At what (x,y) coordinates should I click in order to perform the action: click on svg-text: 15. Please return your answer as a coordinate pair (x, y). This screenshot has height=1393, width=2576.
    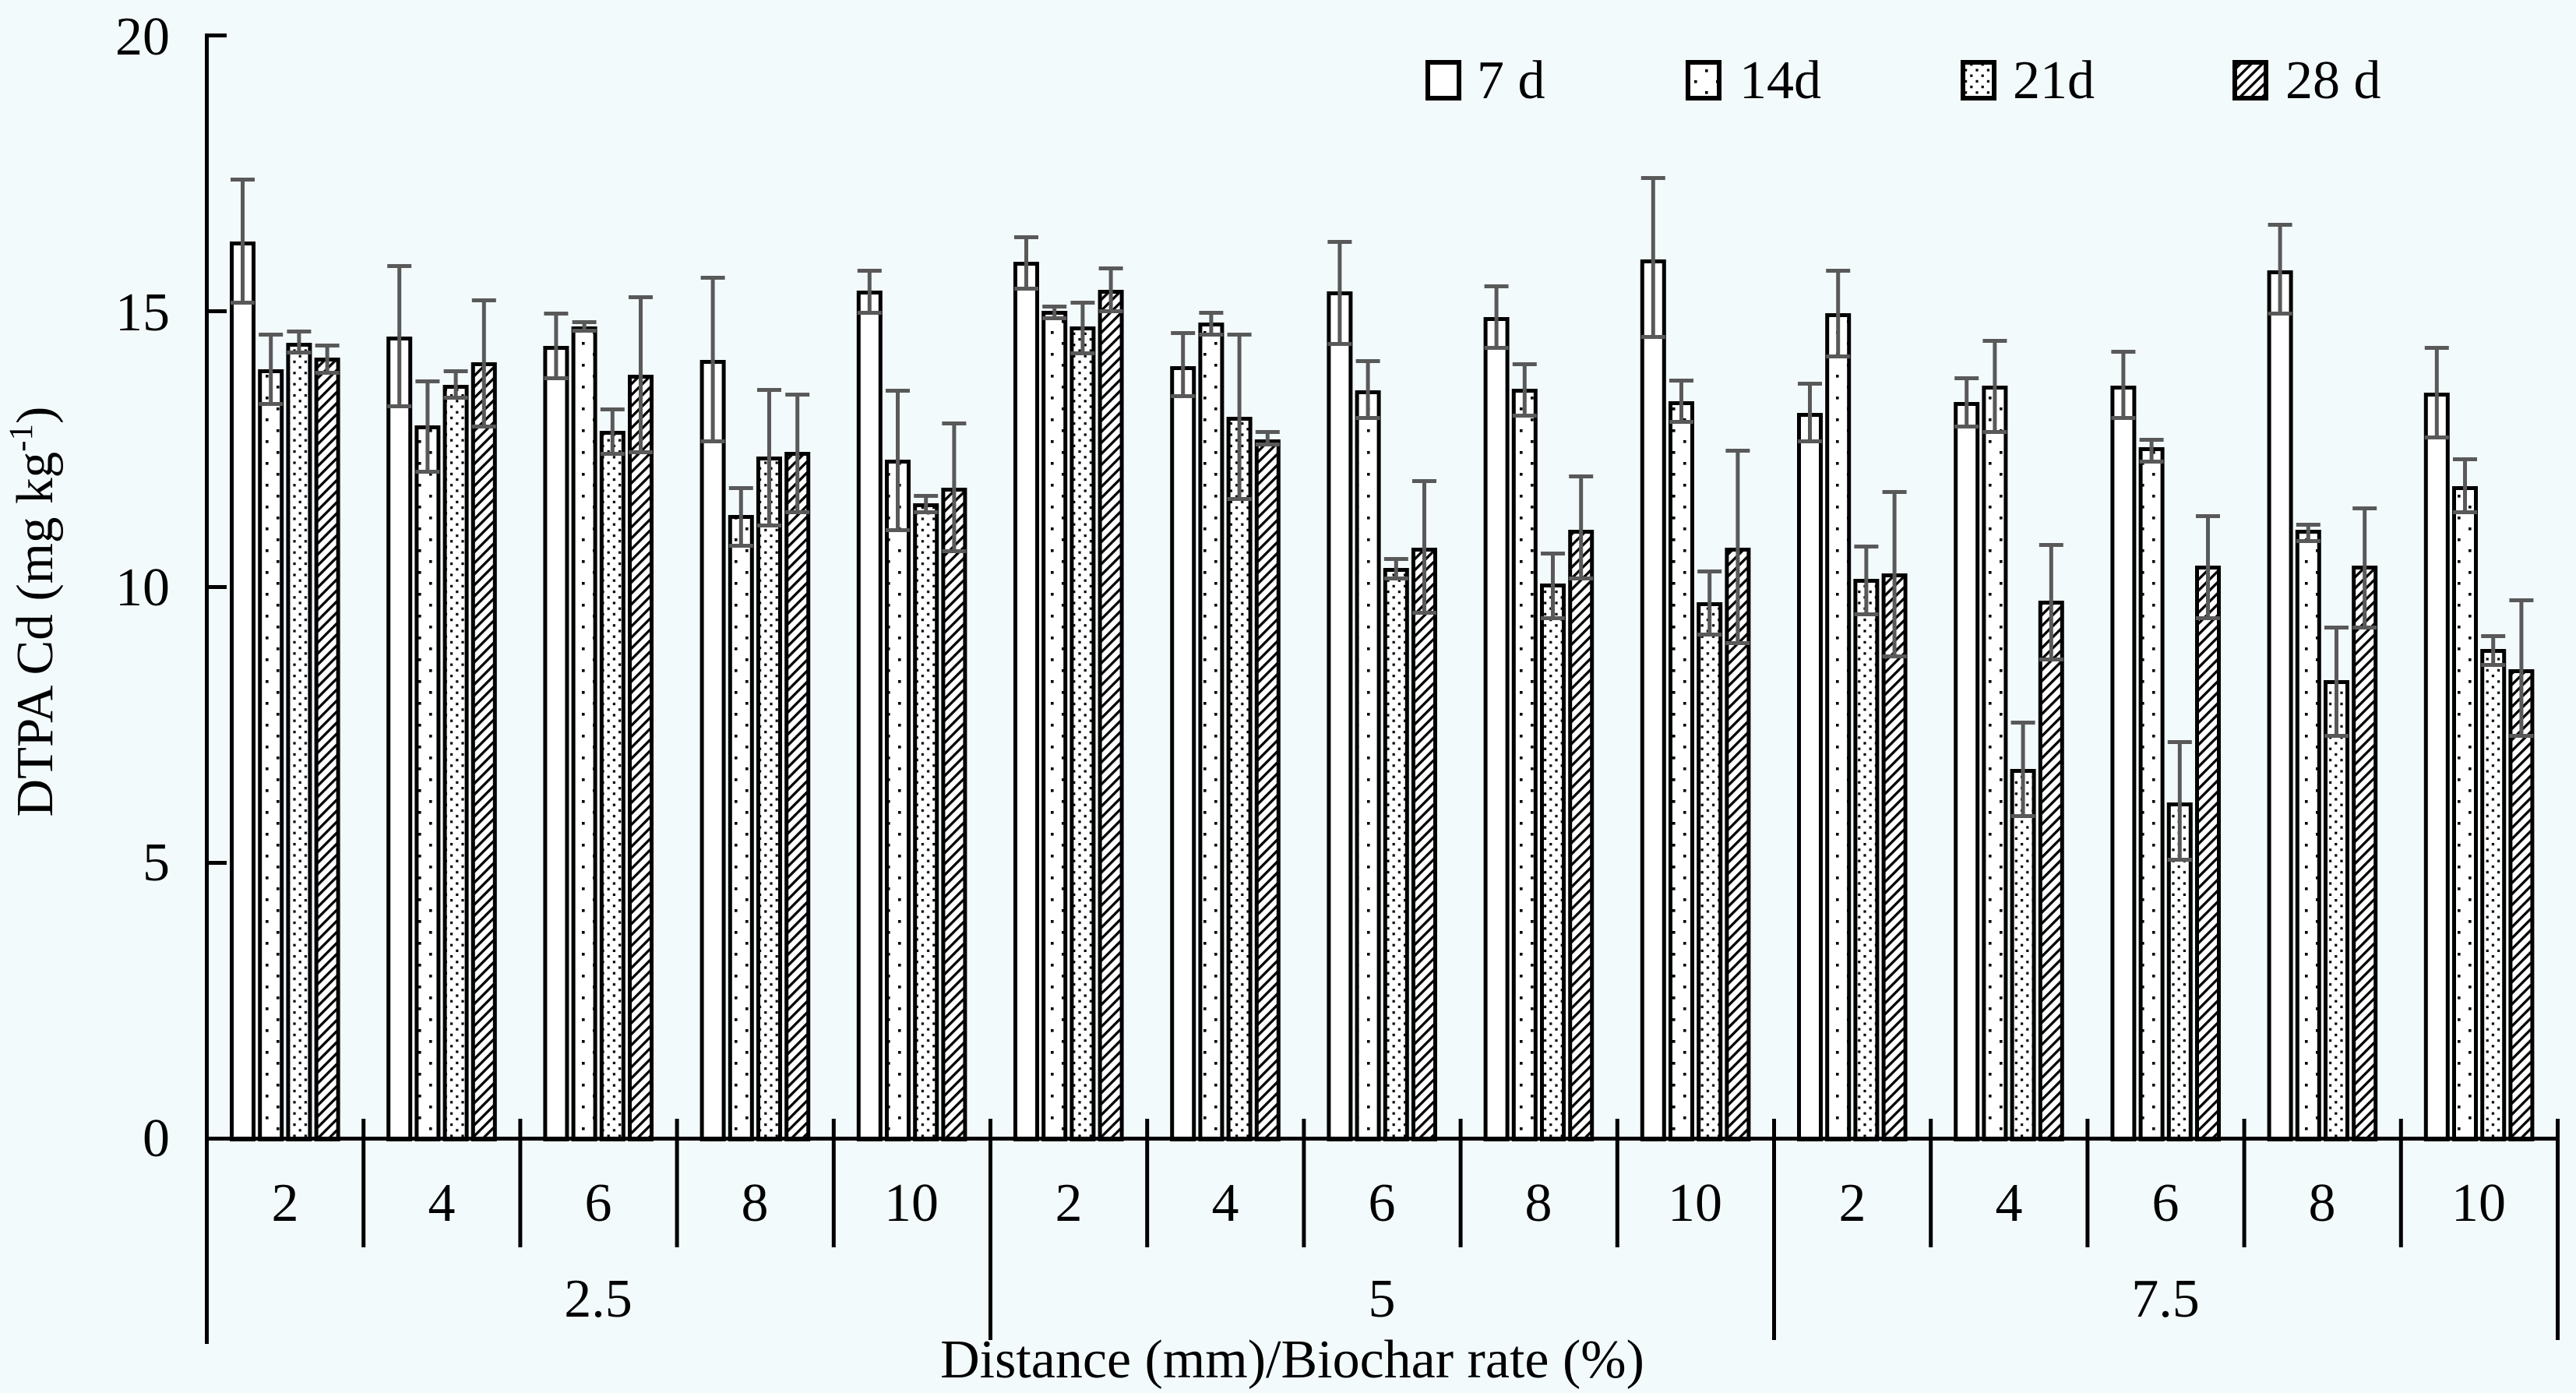
    Looking at the image, I should click on (142, 313).